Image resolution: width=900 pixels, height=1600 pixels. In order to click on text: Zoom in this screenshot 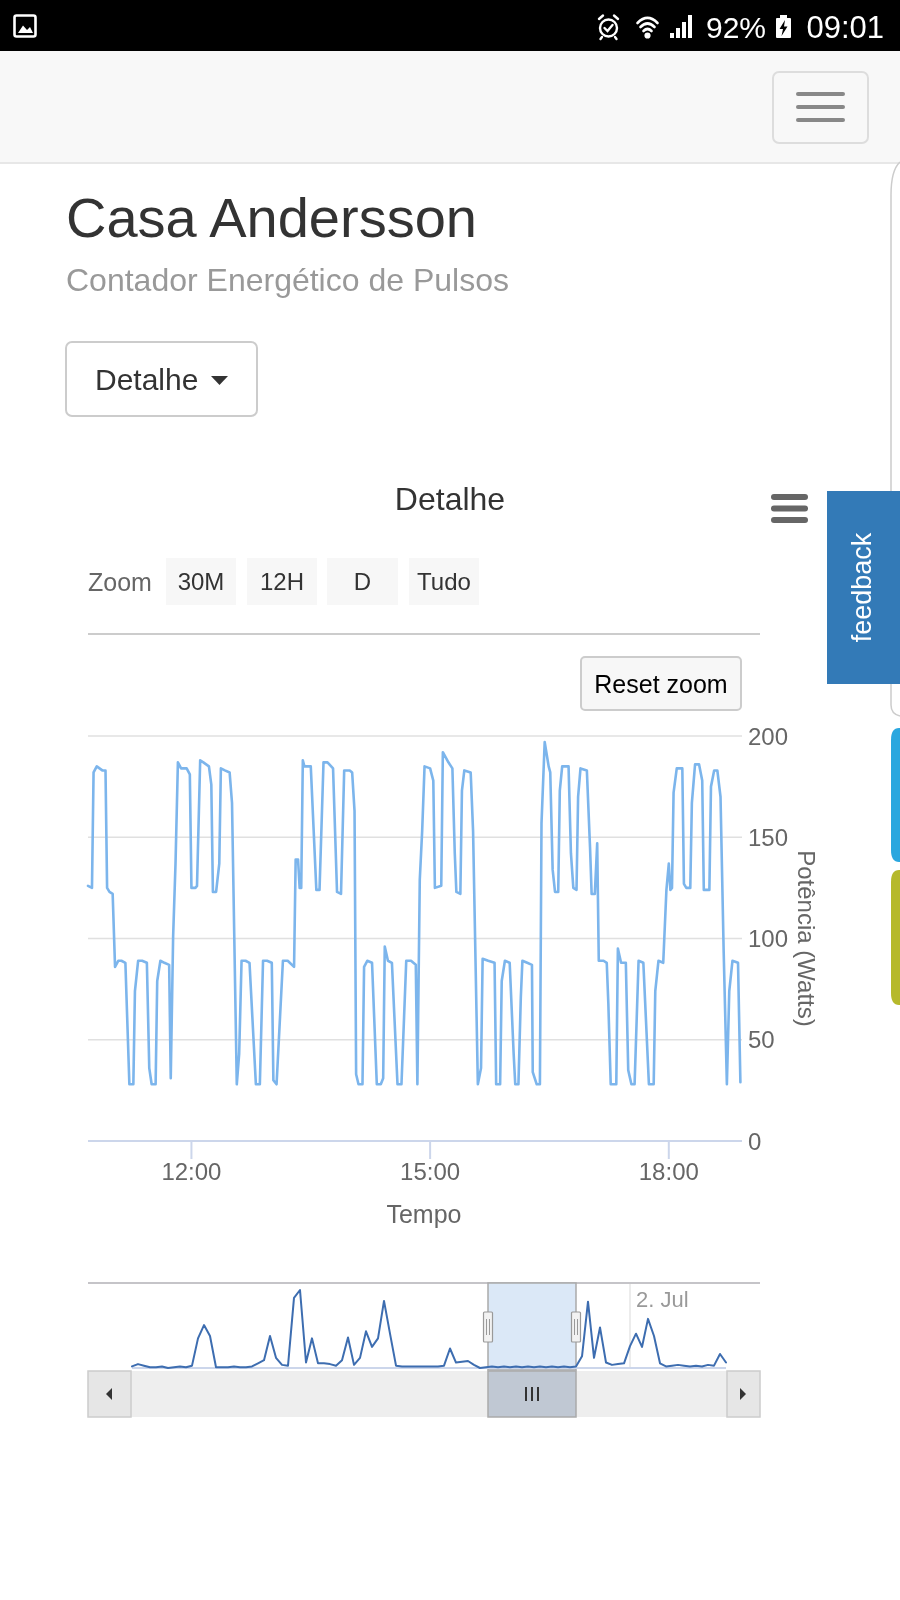, I will do `click(120, 582)`.